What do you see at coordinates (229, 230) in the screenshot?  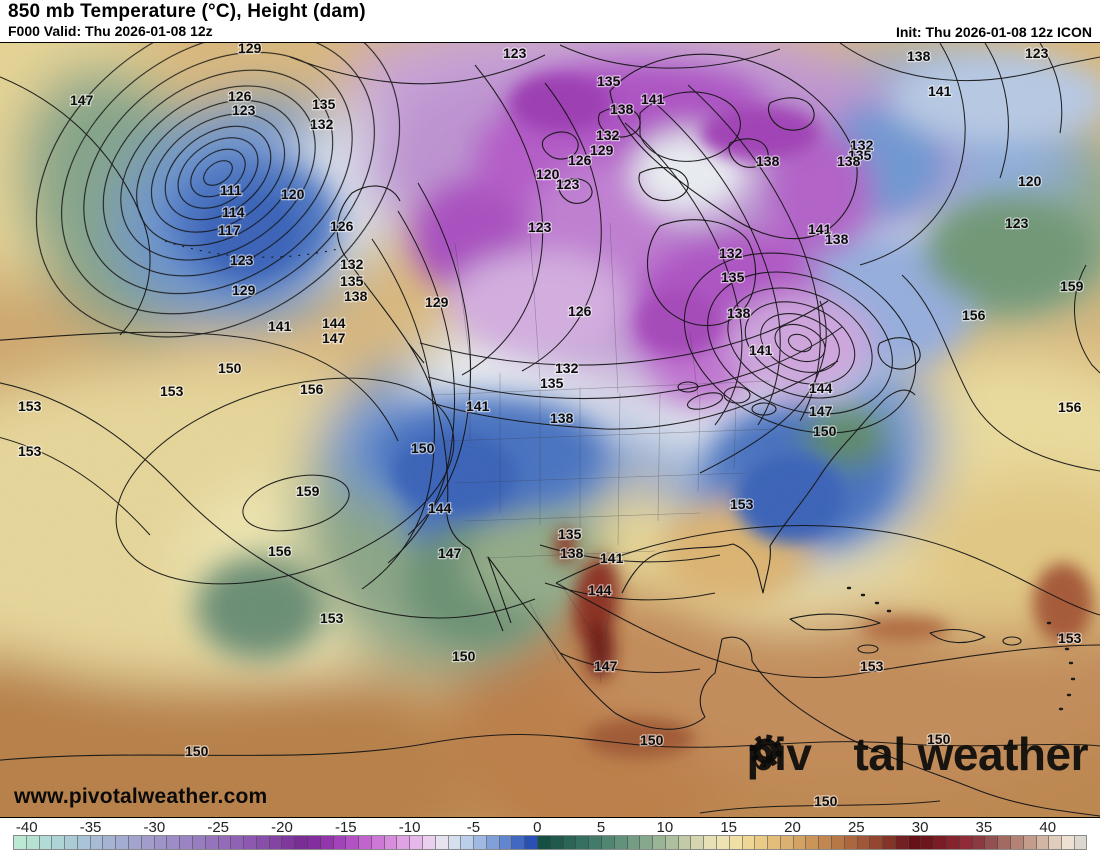 I see `contour-label: 117` at bounding box center [229, 230].